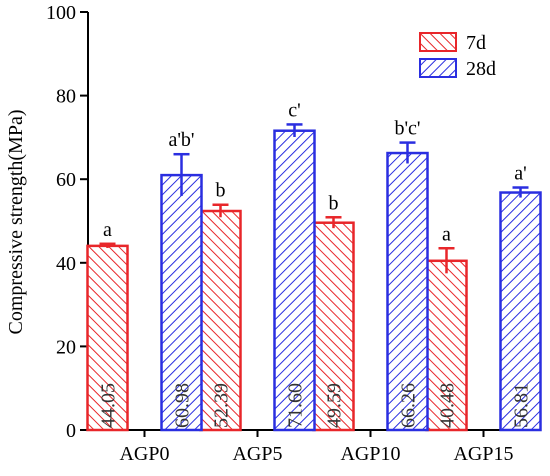 Image resolution: width=550 pixels, height=476 pixels. Describe the element at coordinates (296, 405) in the screenshot. I see `bar-value-label: 71.60` at that location.